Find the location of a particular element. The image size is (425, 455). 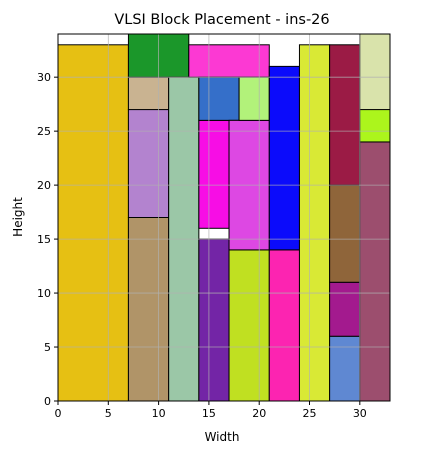

y-tick-label: 20 is located at coordinates (44, 185).